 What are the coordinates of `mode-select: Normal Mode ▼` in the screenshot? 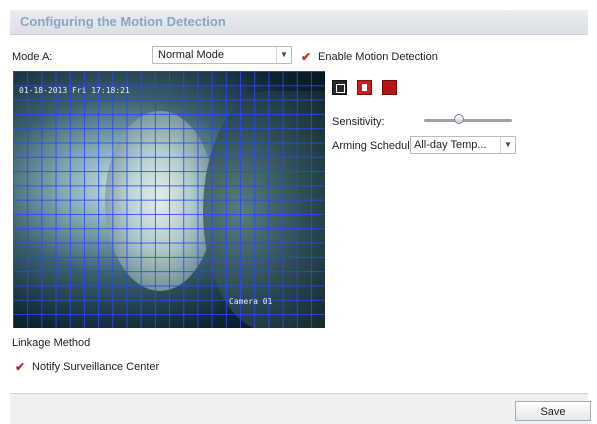 It's located at (222, 55).